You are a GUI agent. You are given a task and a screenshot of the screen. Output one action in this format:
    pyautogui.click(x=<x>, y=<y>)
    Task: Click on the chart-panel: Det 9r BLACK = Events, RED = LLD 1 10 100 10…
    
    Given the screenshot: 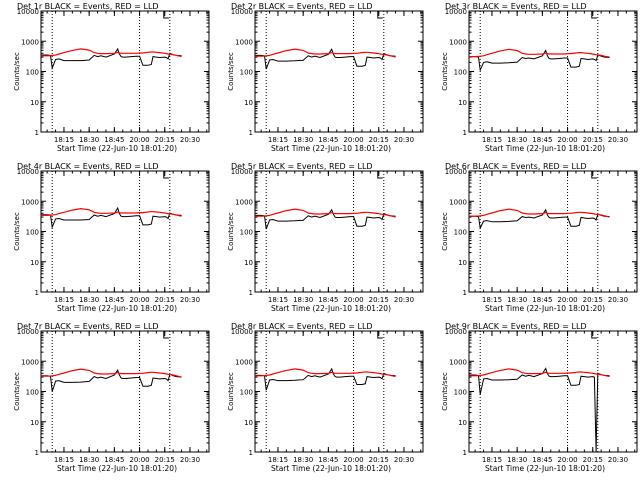 What is the action you would take?
    pyautogui.click(x=539, y=397)
    